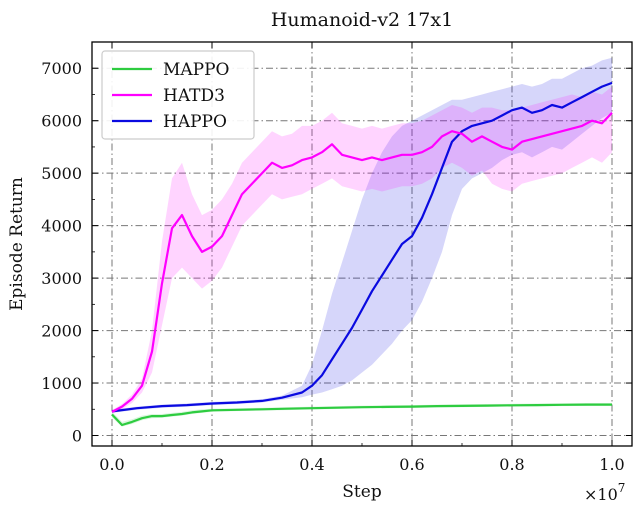 This screenshot has width=644, height=512. I want to click on y-tick-label: 6000, so click(61, 121).